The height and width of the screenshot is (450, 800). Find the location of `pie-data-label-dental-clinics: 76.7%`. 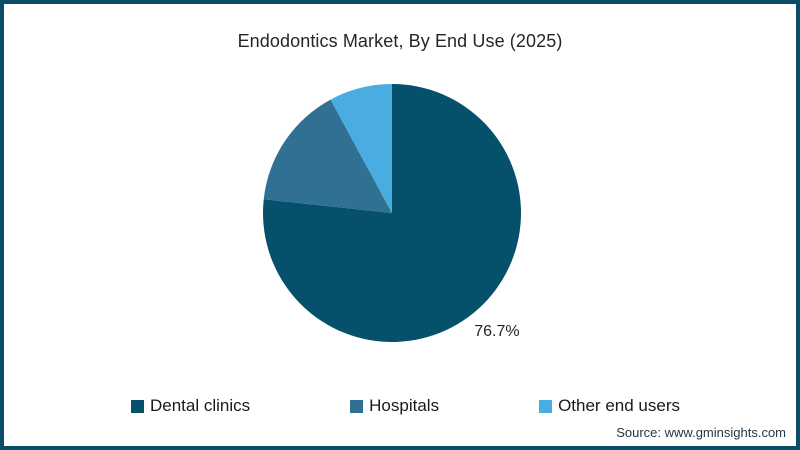

pie-data-label-dental-clinics: 76.7% is located at coordinates (496, 331).